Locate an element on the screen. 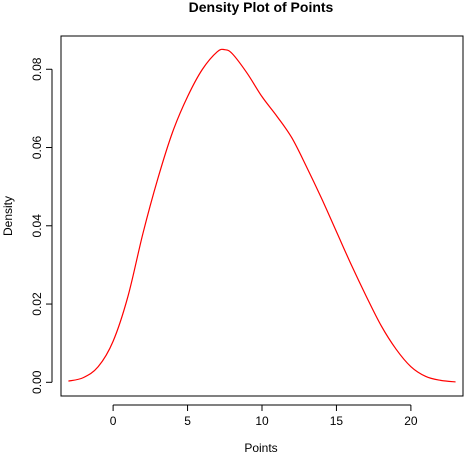  y-ticks: 0.00 0.02 0.04 0.06 0.08 is located at coordinates (41, 225).